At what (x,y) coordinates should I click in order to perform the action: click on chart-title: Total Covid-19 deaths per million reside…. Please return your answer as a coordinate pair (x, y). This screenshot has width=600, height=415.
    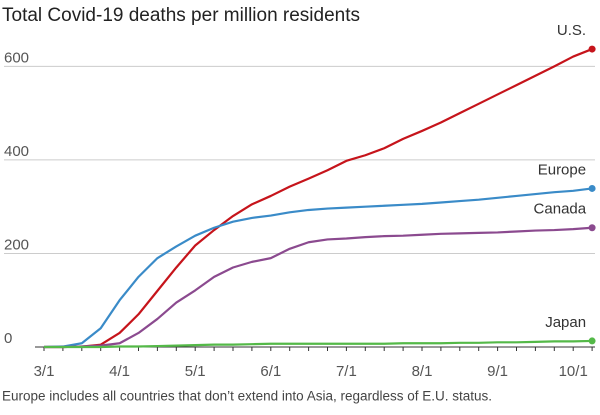
    Looking at the image, I should click on (181, 15).